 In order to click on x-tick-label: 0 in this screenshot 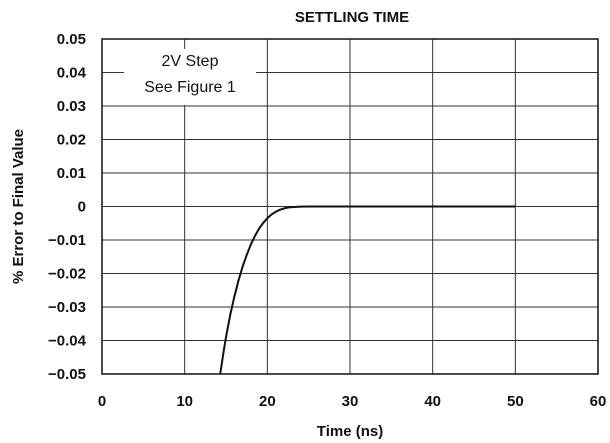, I will do `click(102, 401)`.